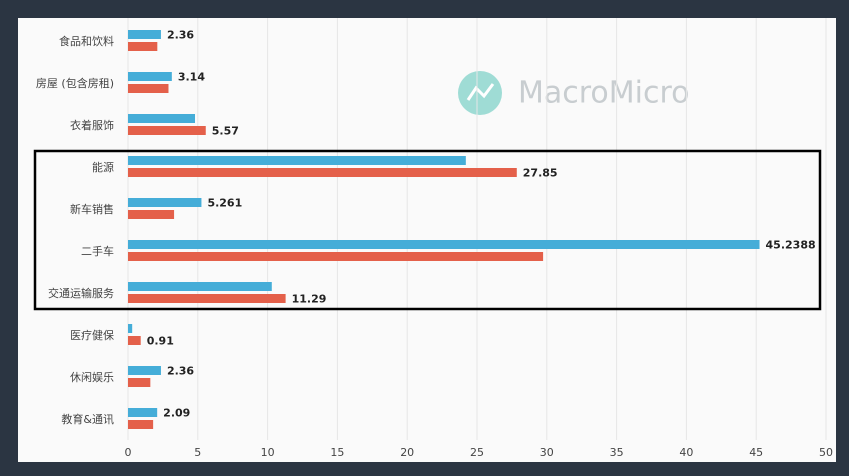  Describe the element at coordinates (176, 413) in the screenshot. I see `value-label: 2.09` at that location.